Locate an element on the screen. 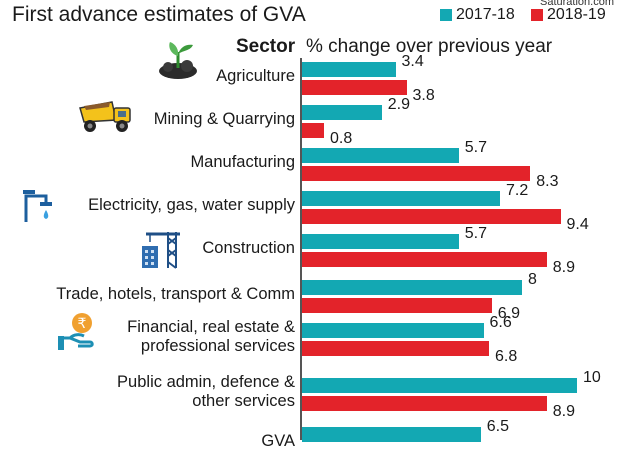  sector-label-trade-hotels-transport-comm: Trade, hotels, transport & Comm is located at coordinates (175, 294).